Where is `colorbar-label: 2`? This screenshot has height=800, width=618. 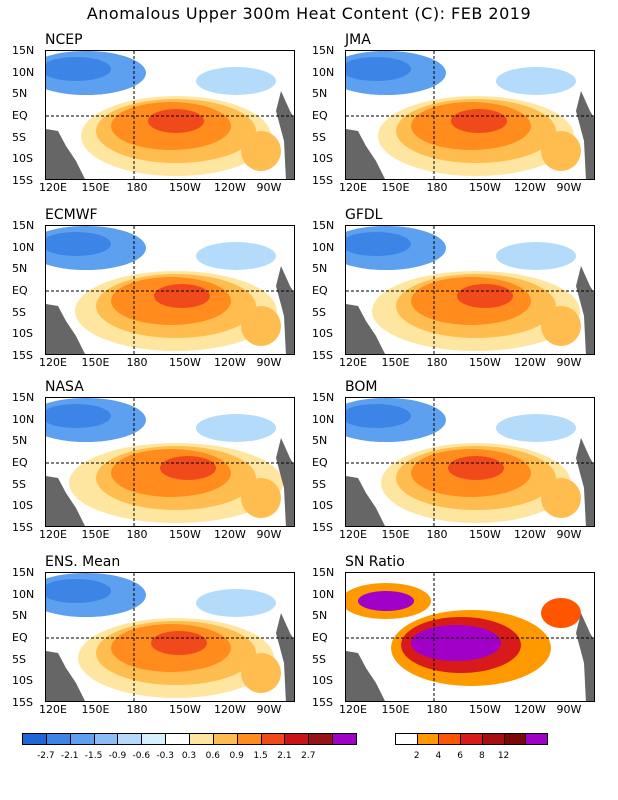 colorbar-label: 2 is located at coordinates (416, 756).